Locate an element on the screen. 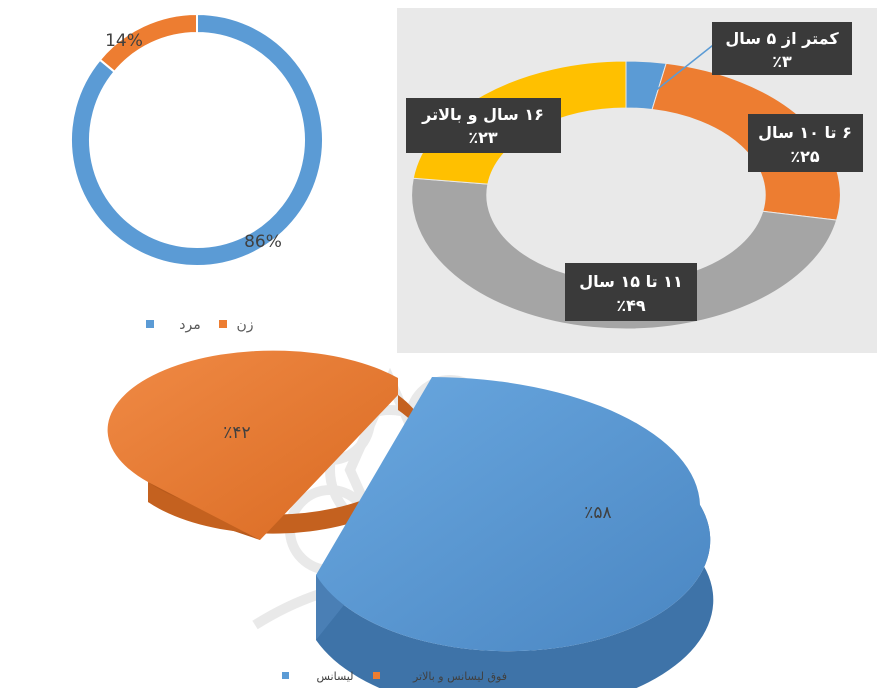 The width and height of the screenshot is (877, 688). orange-outer-wall is located at coordinates (288, 464).